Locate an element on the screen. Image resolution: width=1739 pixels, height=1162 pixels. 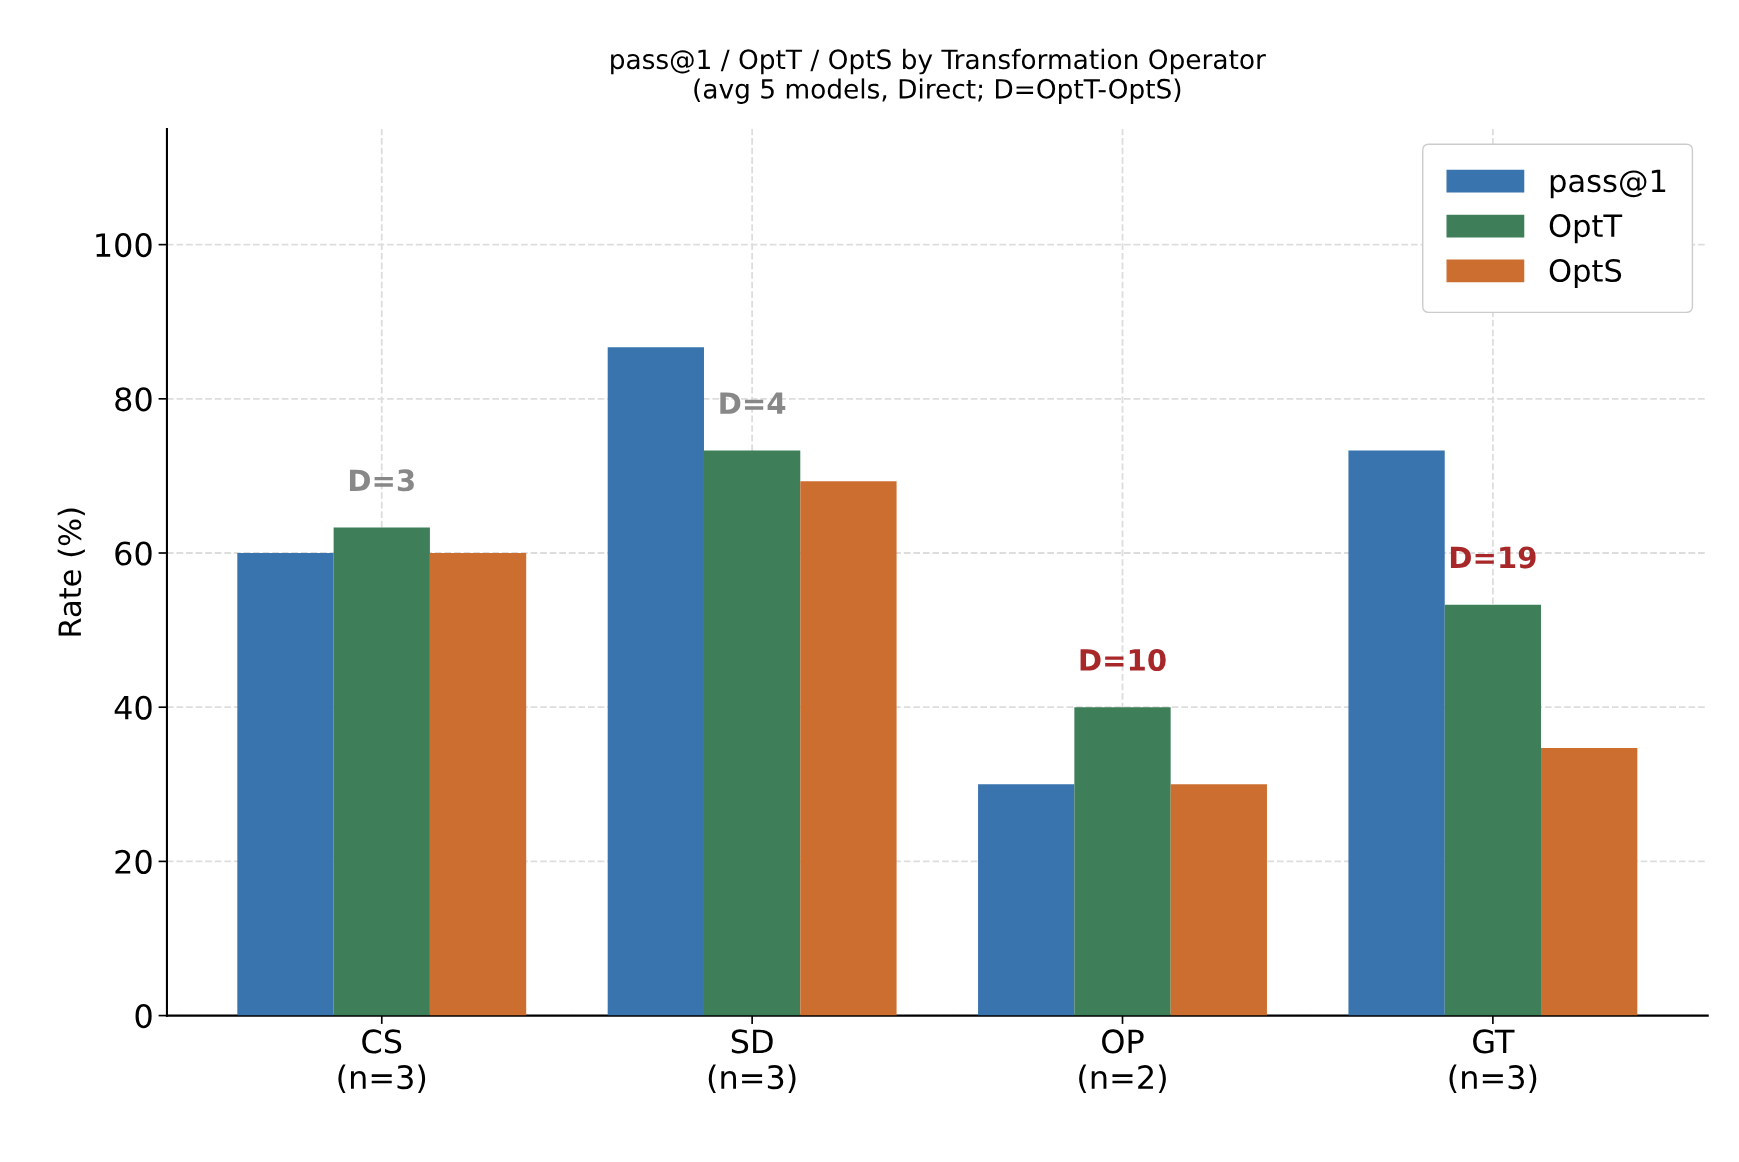
x-tick-label: GT (n=3) is located at coordinates (1493, 1061).